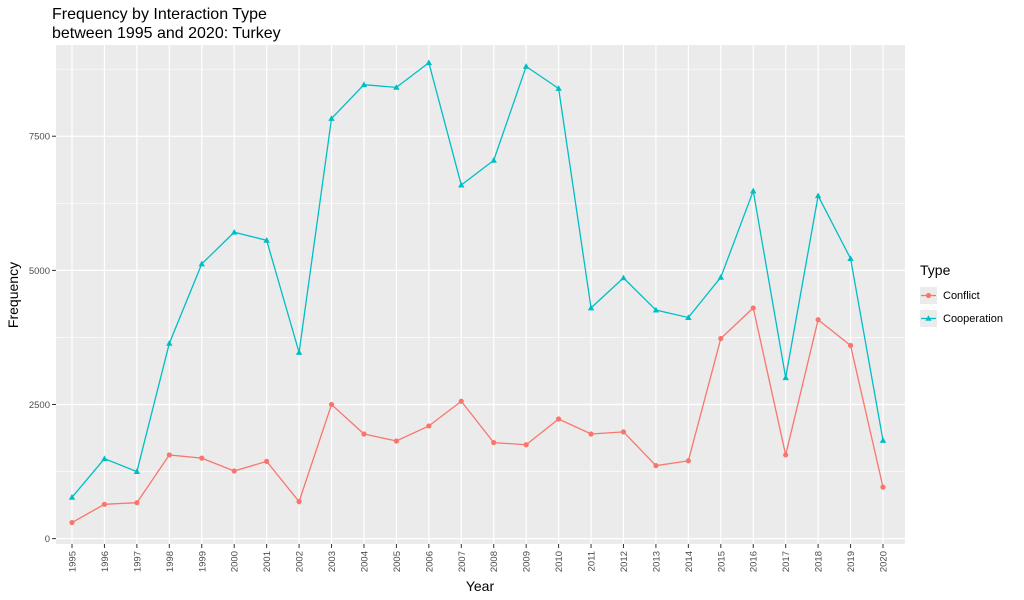 Image resolution: width=1024 pixels, height=600 pixels. I want to click on x-tick-label: 2015, so click(721, 561).